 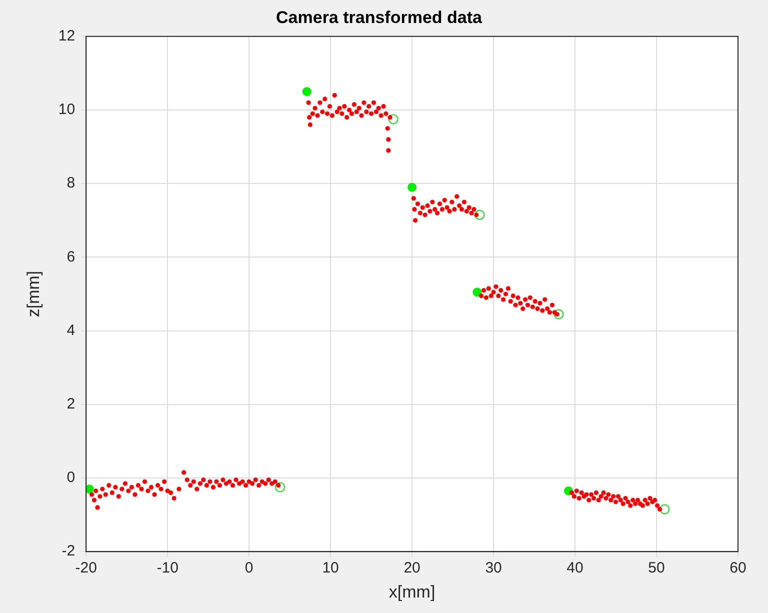 What do you see at coordinates (67, 109) in the screenshot?
I see `y-tick-label: 10` at bounding box center [67, 109].